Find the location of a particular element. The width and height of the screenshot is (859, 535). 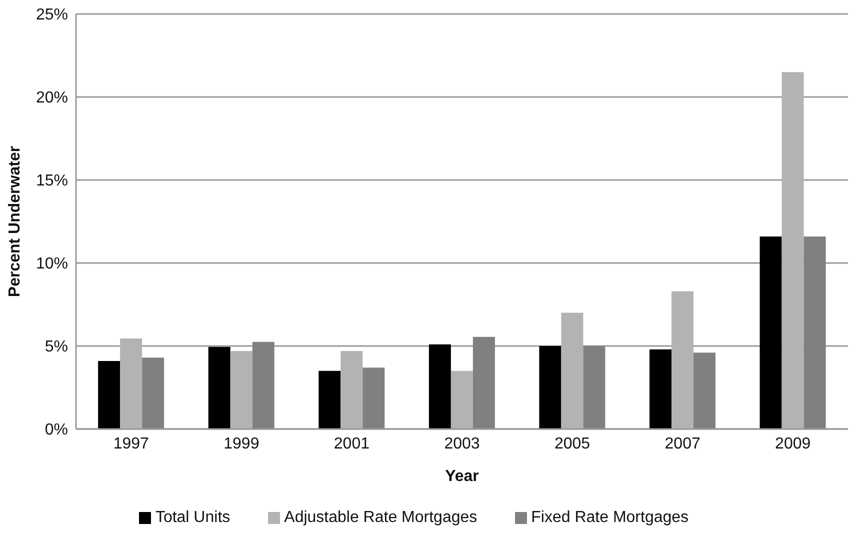

y-tick-label: 20% is located at coordinates (52, 98).